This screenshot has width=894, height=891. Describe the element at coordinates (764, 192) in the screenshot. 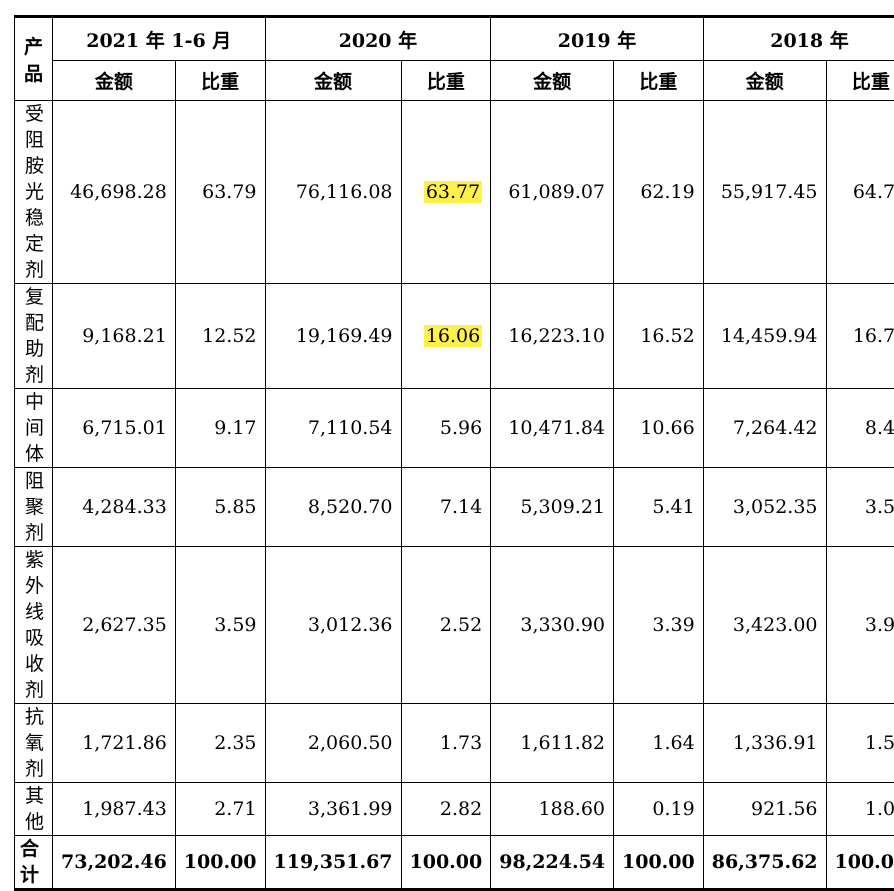

I see `amount-cell: 55,917.45` at that location.